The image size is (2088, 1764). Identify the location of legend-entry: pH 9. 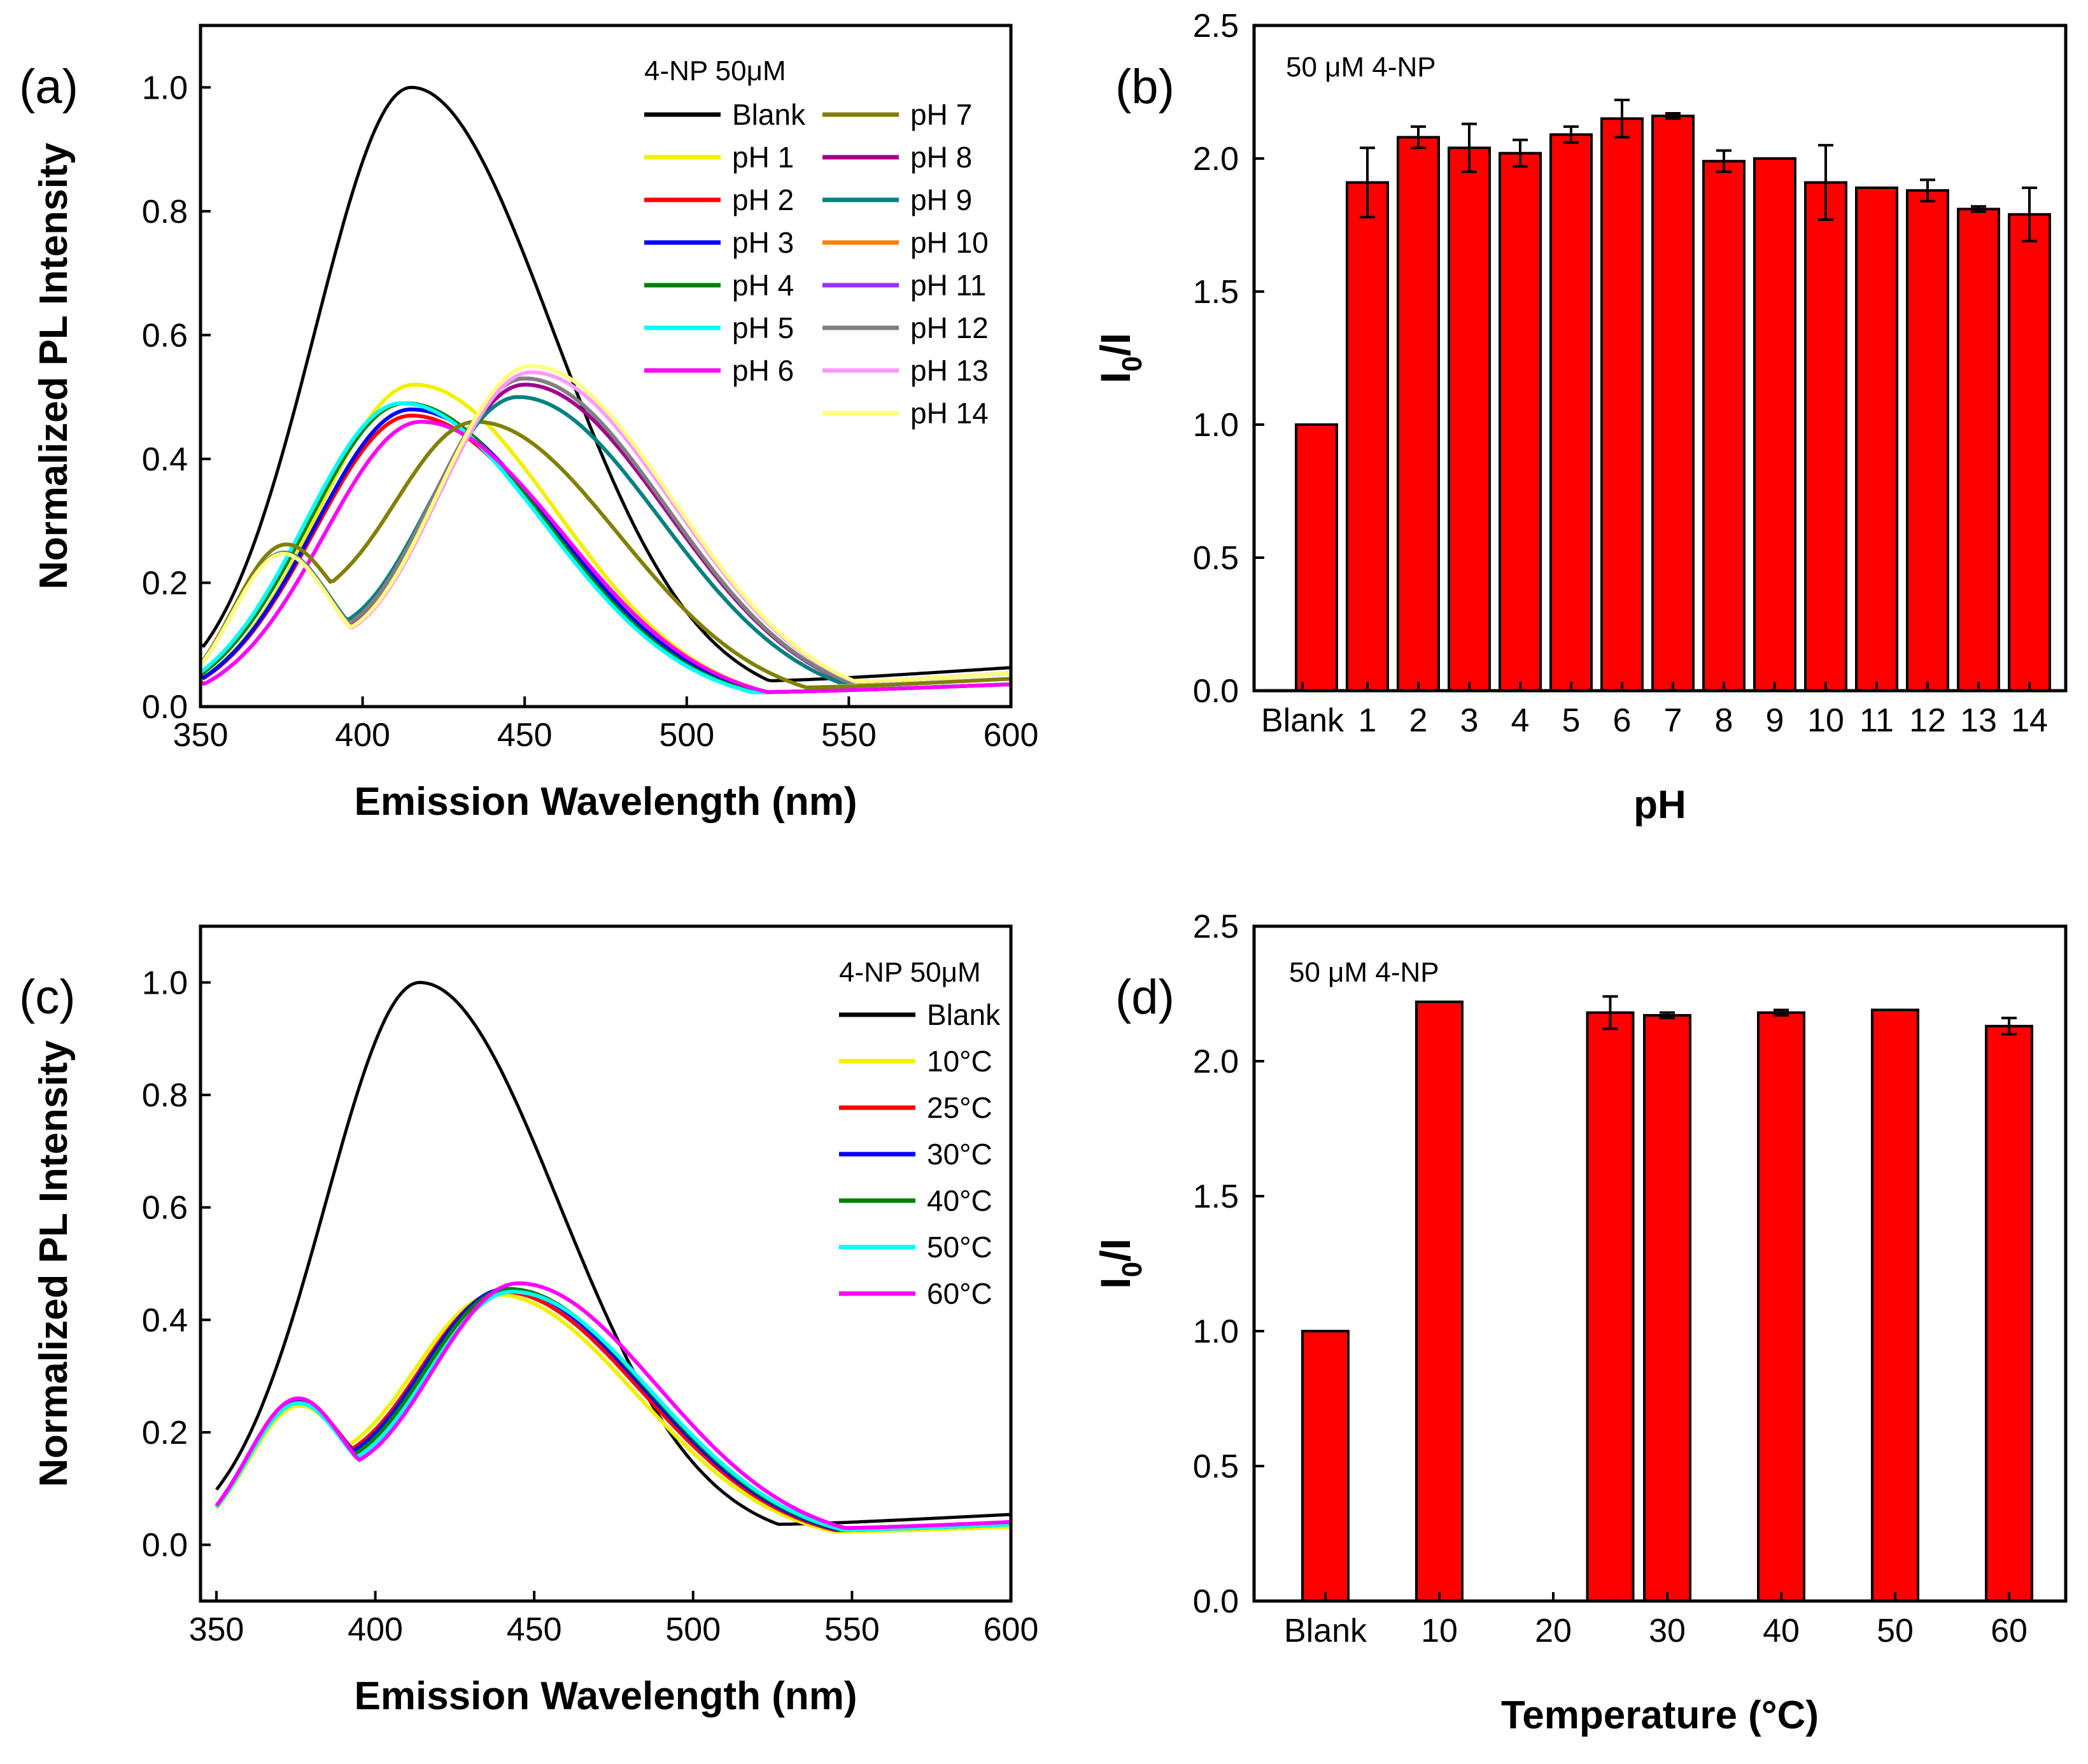
(941, 199).